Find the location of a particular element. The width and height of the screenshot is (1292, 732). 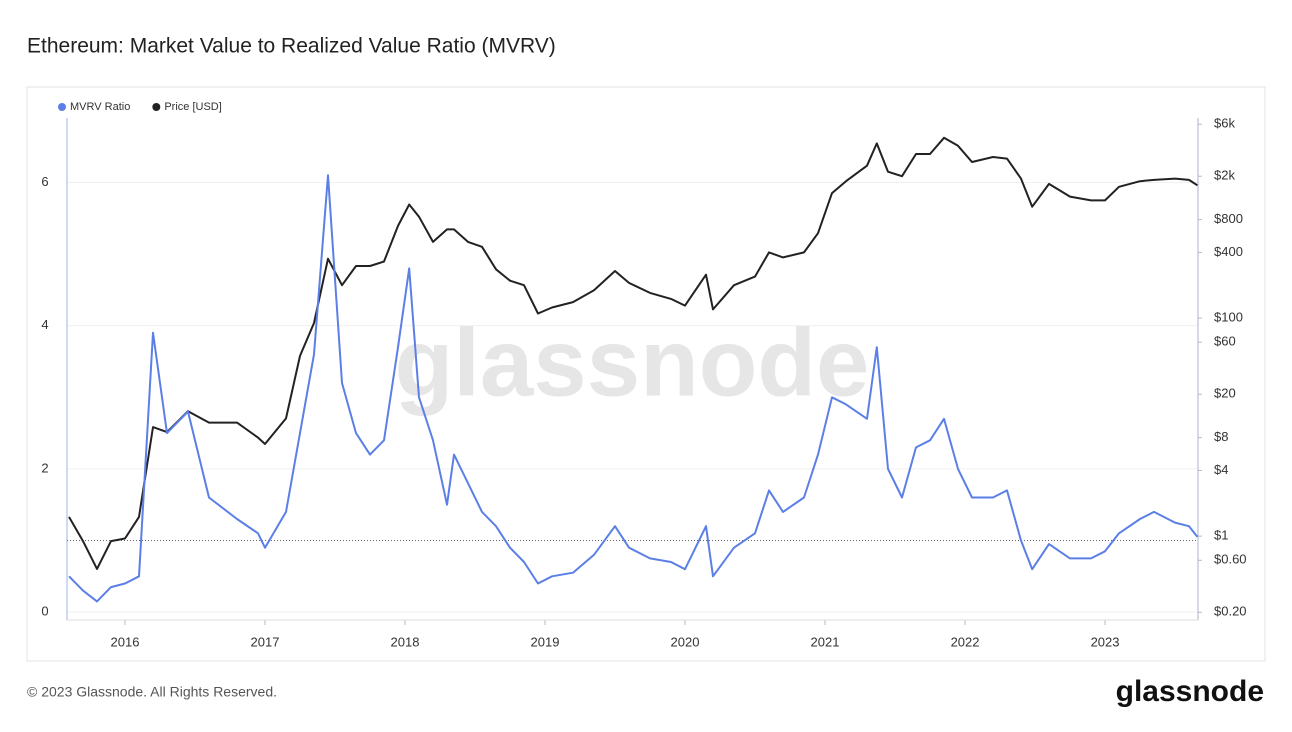

y2-tick-label: $0.20 is located at coordinates (1230, 611).